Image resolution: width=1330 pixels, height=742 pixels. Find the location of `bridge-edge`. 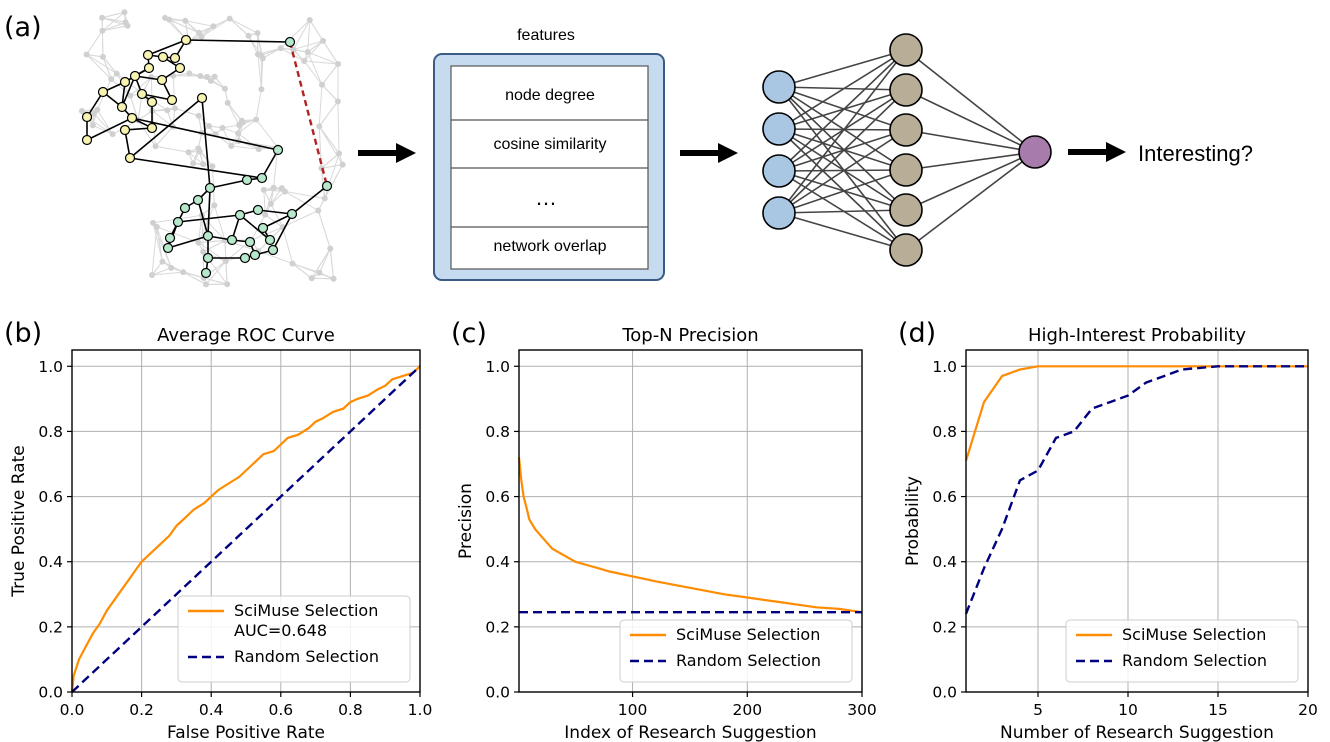

bridge-edge is located at coordinates (206, 143).